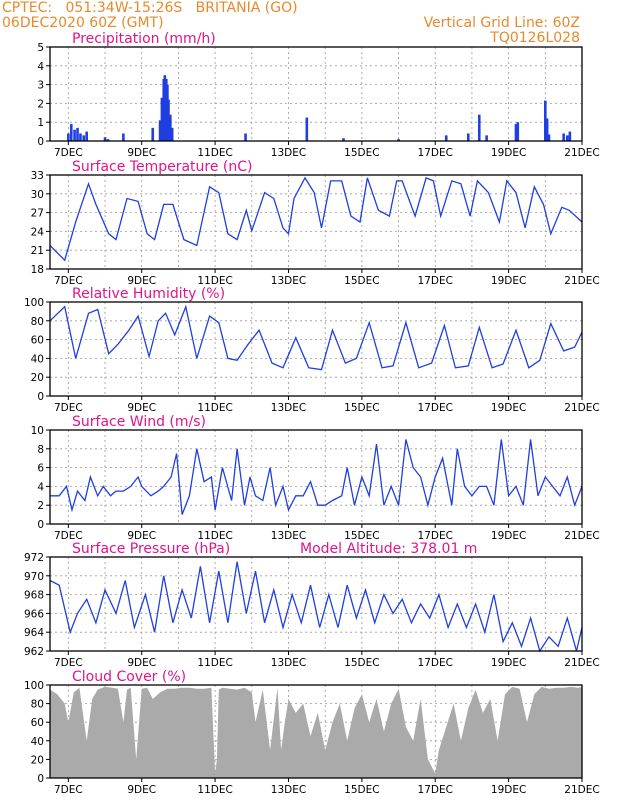 The image size is (618, 800). Describe the element at coordinates (502, 23) in the screenshot. I see `header-grid-line: Vertical Grid Line: 60Z` at that location.